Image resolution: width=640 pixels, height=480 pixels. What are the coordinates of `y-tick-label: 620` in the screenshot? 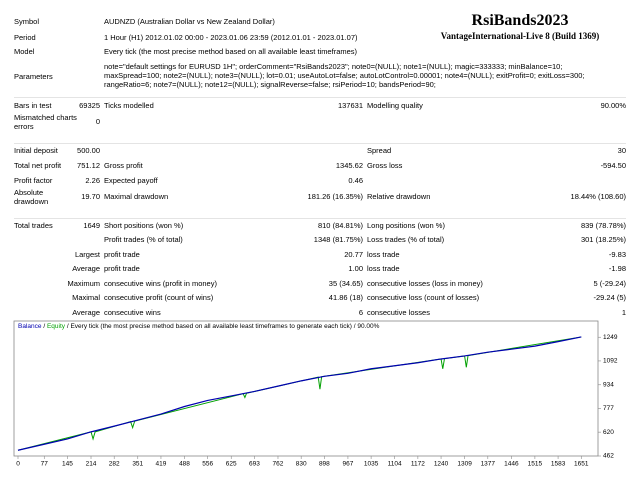 It's located at (608, 432).